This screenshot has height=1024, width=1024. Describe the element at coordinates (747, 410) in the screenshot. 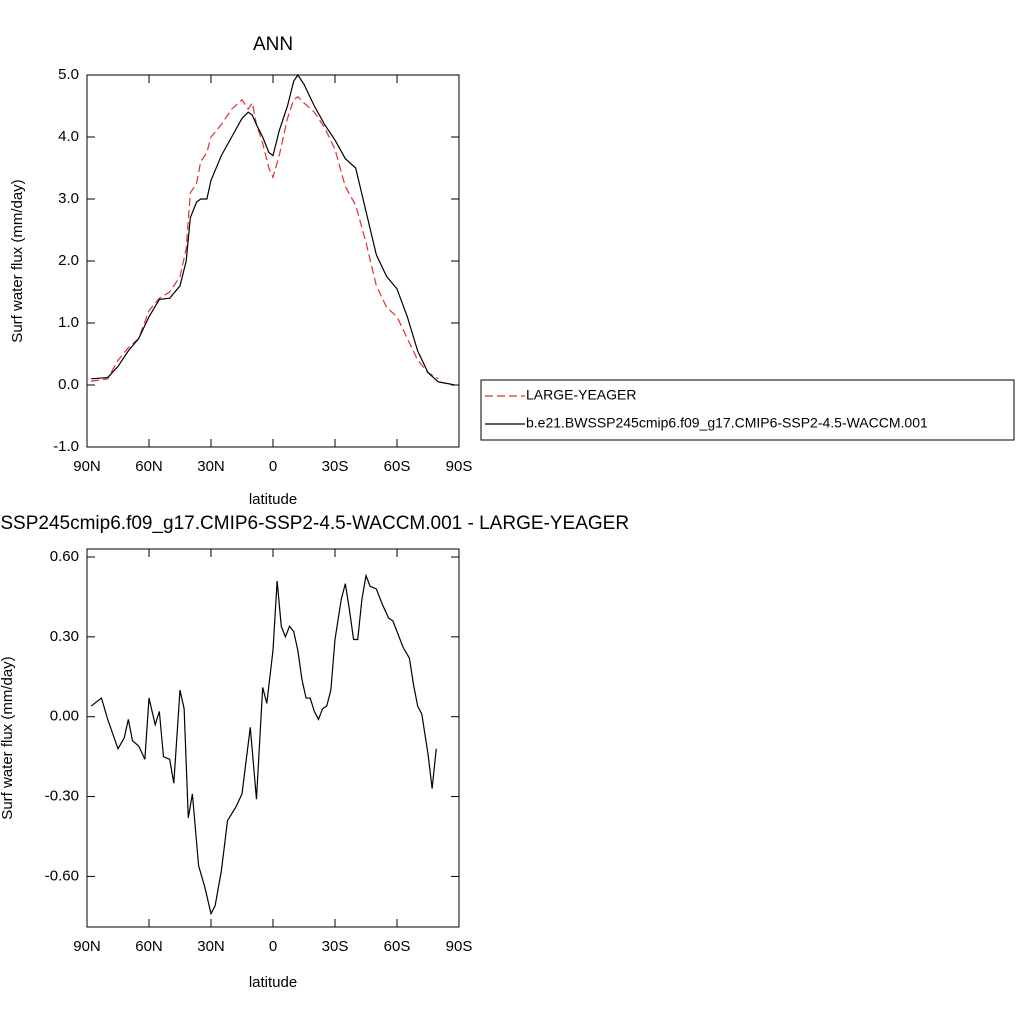

I see `legend-box` at that location.